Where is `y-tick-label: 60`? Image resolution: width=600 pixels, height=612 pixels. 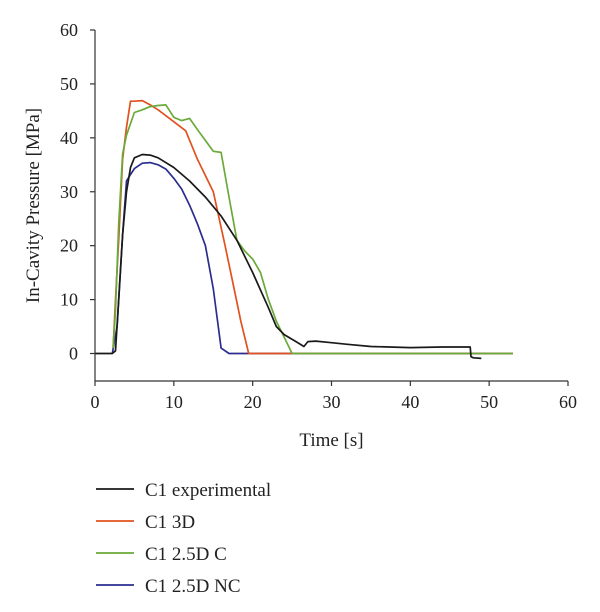
y-tick-label: 60 is located at coordinates (69, 30).